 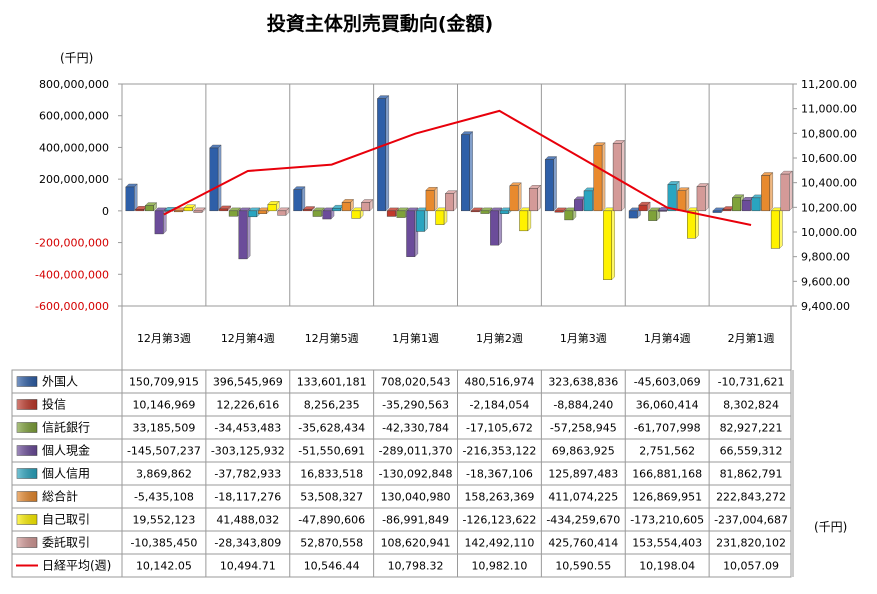 I want to click on table-cell: 133,601,181, so click(x=332, y=382).